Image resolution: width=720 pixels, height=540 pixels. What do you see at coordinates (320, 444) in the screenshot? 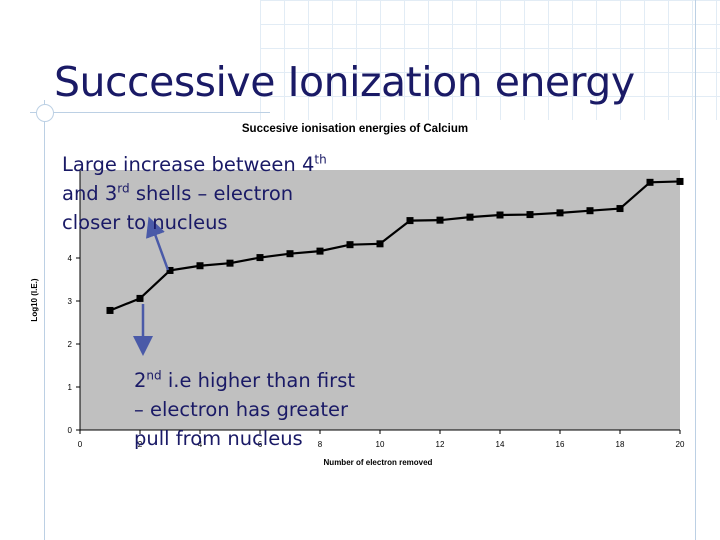
I see `x-tick-label: 8` at bounding box center [320, 444].